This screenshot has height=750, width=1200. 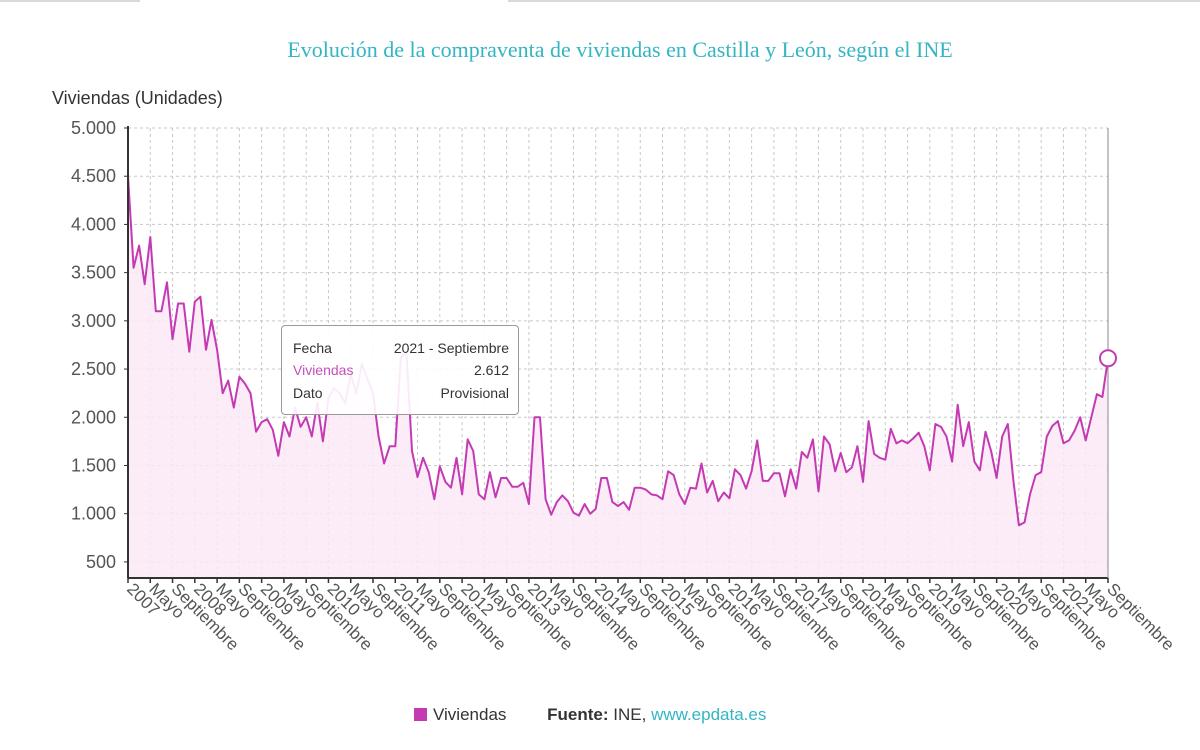 What do you see at coordinates (470, 714) in the screenshot?
I see `legend-label-viviendas: Viviendas` at bounding box center [470, 714].